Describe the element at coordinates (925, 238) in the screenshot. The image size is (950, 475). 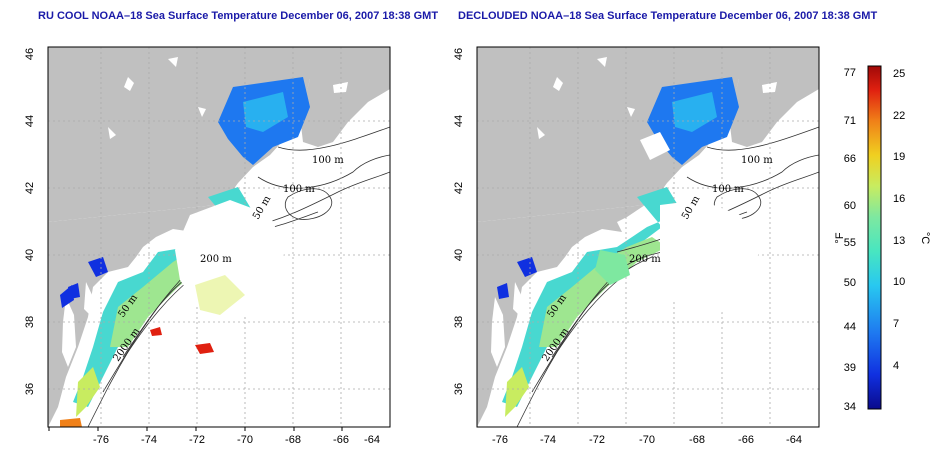
I see `celsius-unit-label: °C` at that location.